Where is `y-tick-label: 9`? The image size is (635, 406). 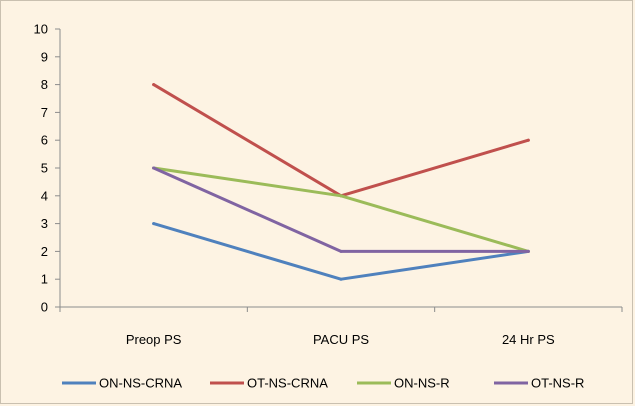
y-tick-label: 9 is located at coordinates (44, 56).